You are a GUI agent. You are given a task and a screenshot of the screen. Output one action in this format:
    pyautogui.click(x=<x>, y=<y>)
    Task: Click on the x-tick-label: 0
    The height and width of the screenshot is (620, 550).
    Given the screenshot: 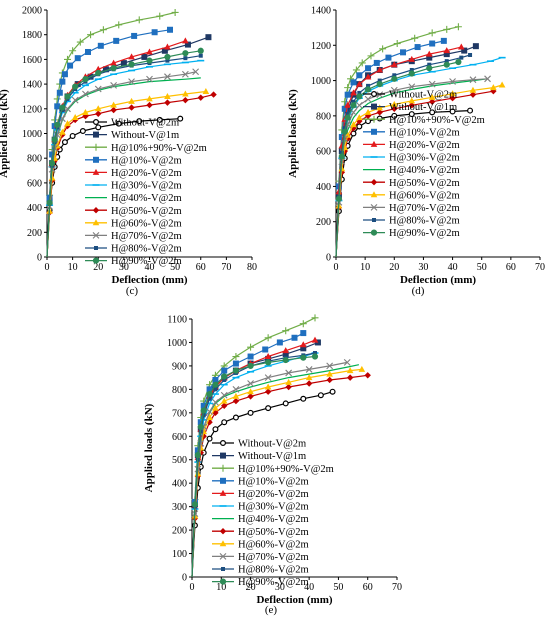 What is the action you would take?
    pyautogui.click(x=47, y=267)
    